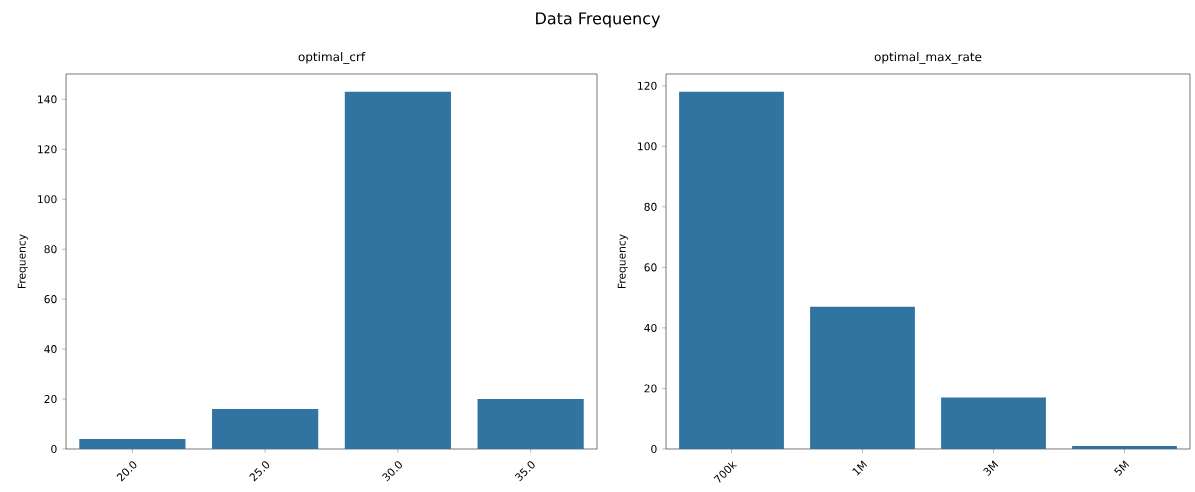 This screenshot has height=492, width=1195. I want to click on text: Data Frequency, so click(598, 20).